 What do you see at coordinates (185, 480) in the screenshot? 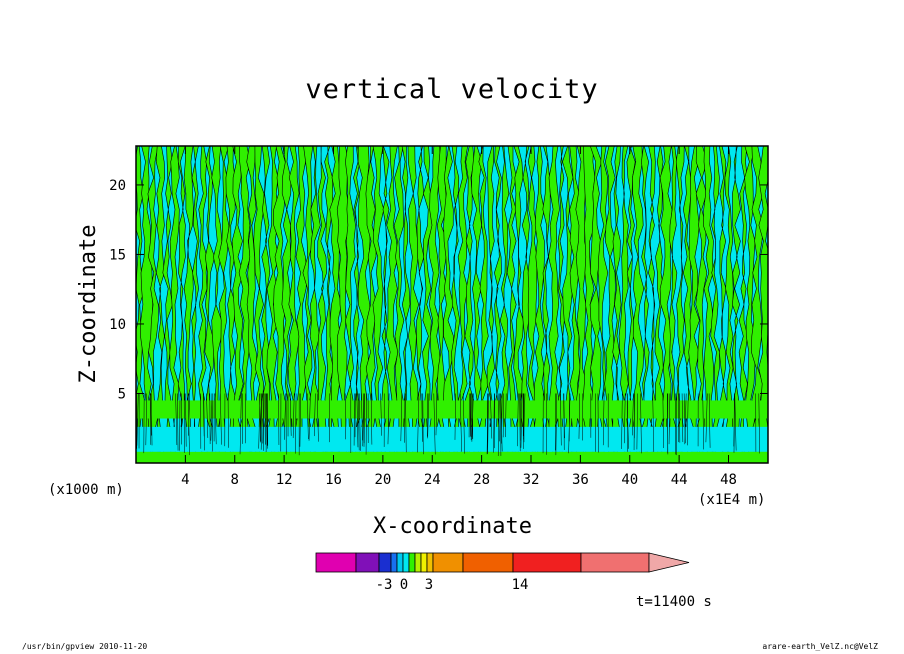
I see `x-tick-label: 4` at bounding box center [185, 480].